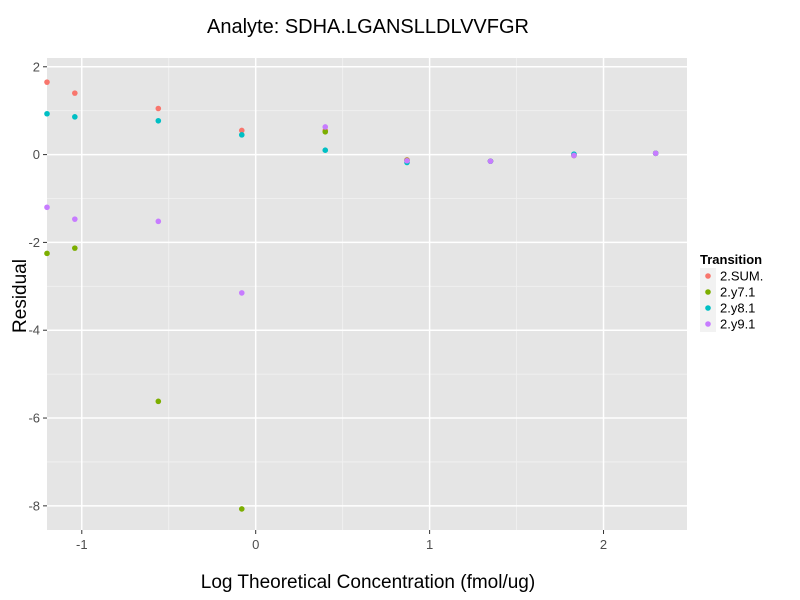 This screenshot has height=600, width=800. Describe the element at coordinates (741, 276) in the screenshot. I see `legend-label: 2.SUM.` at that location.